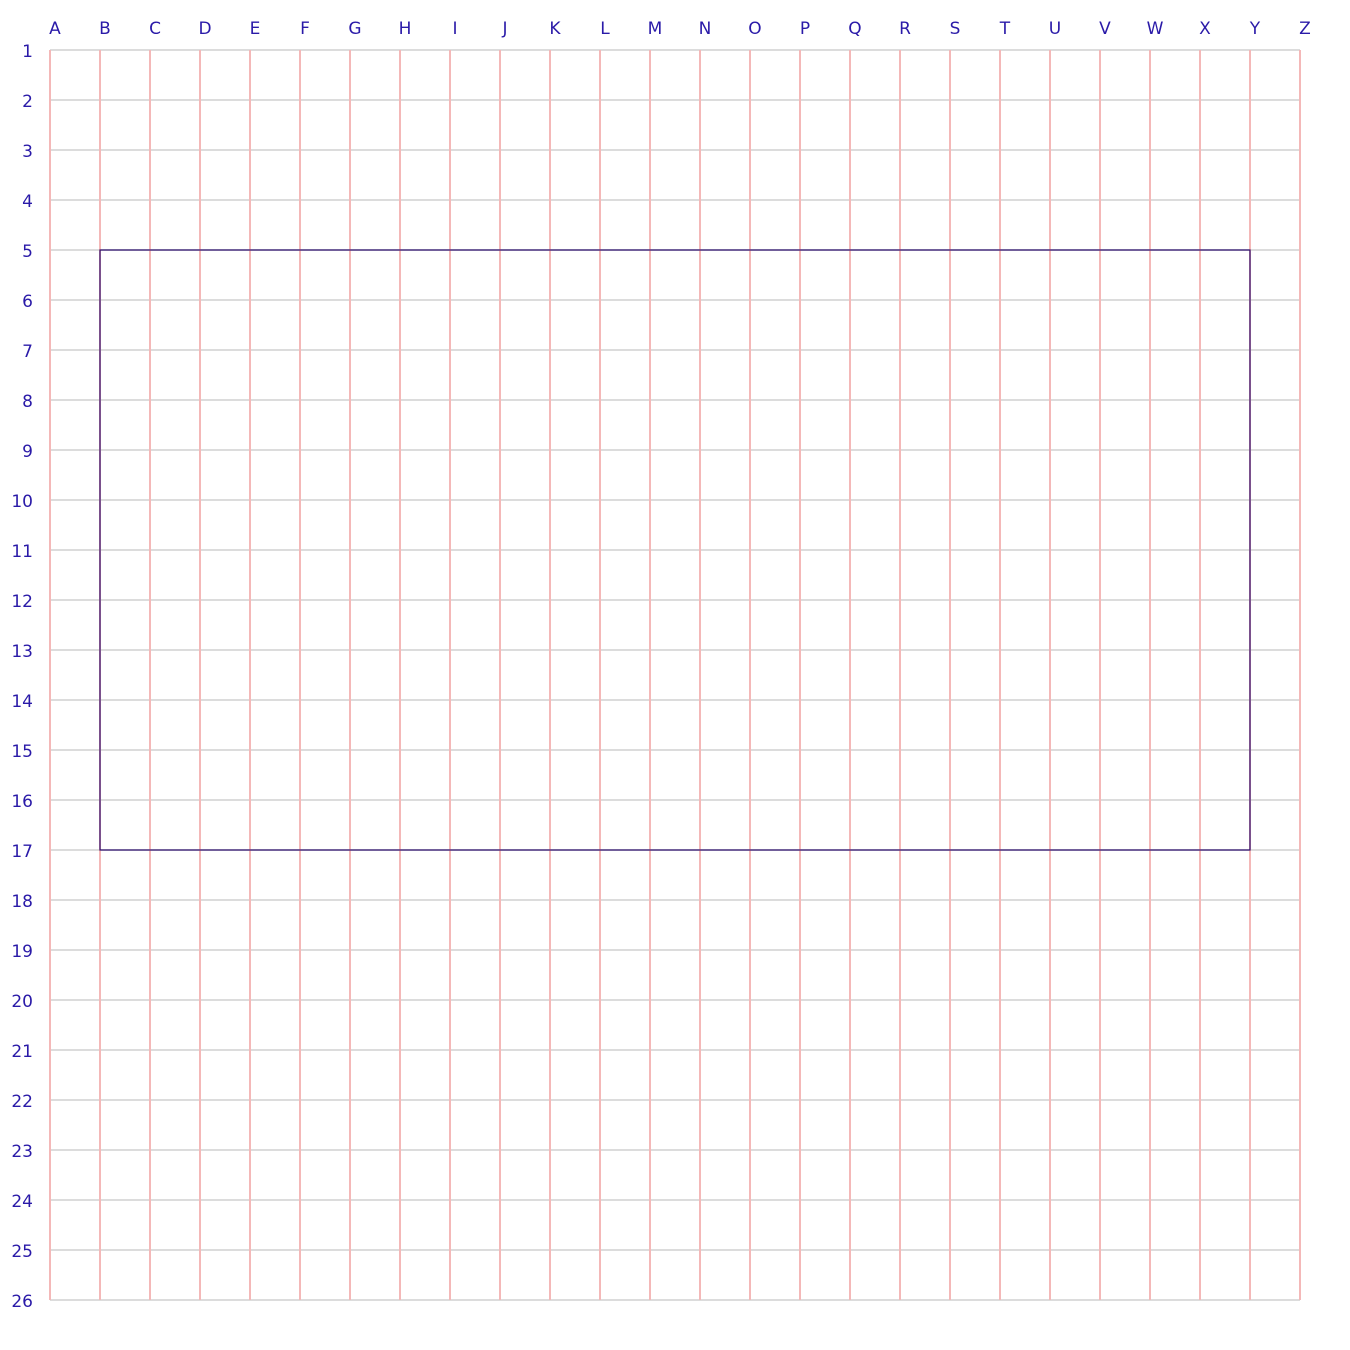 This screenshot has height=1350, width=1350. I want to click on column-label-B: B, so click(105, 29).